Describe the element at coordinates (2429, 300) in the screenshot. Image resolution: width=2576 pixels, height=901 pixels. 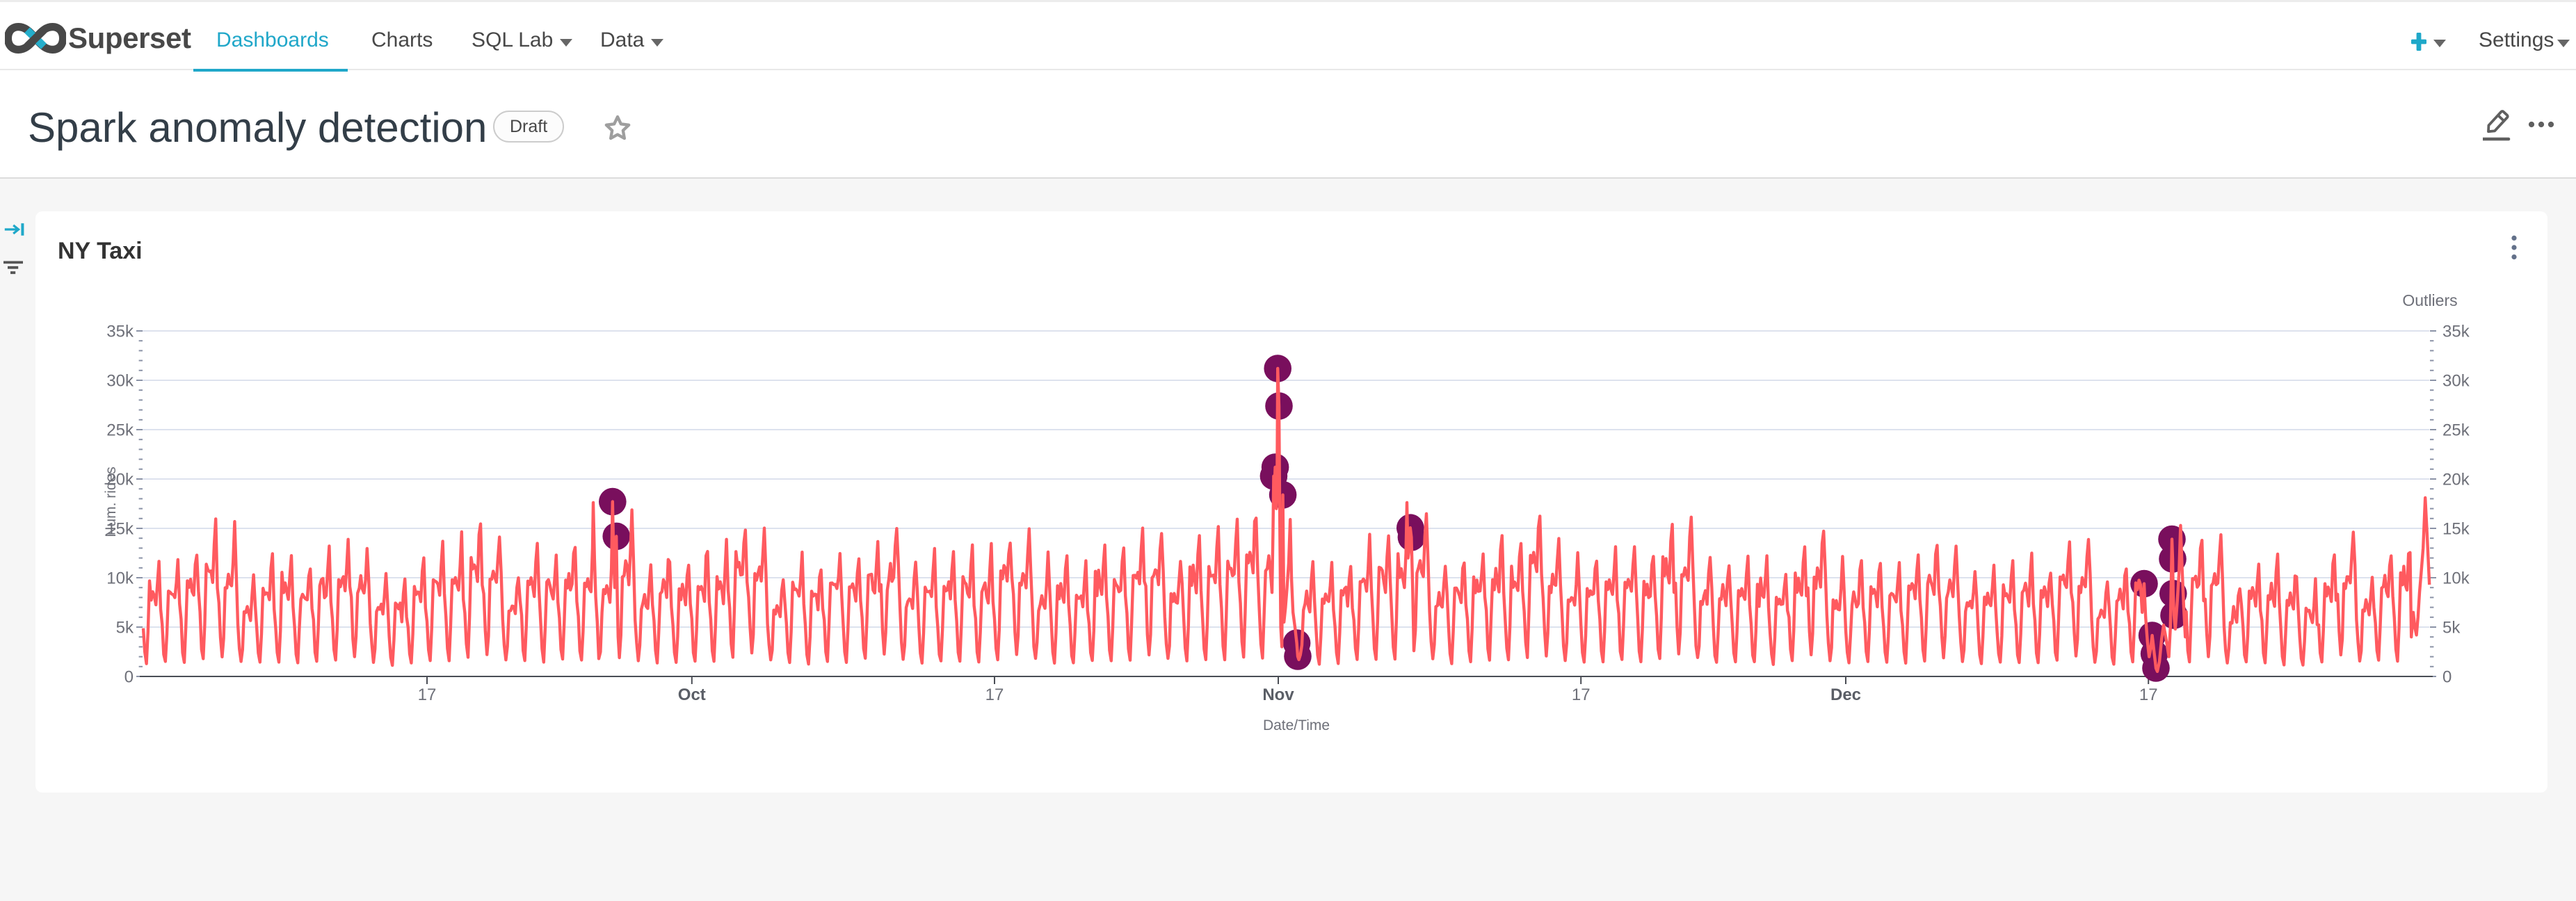
I see `svg-text: Outliers` at that location.